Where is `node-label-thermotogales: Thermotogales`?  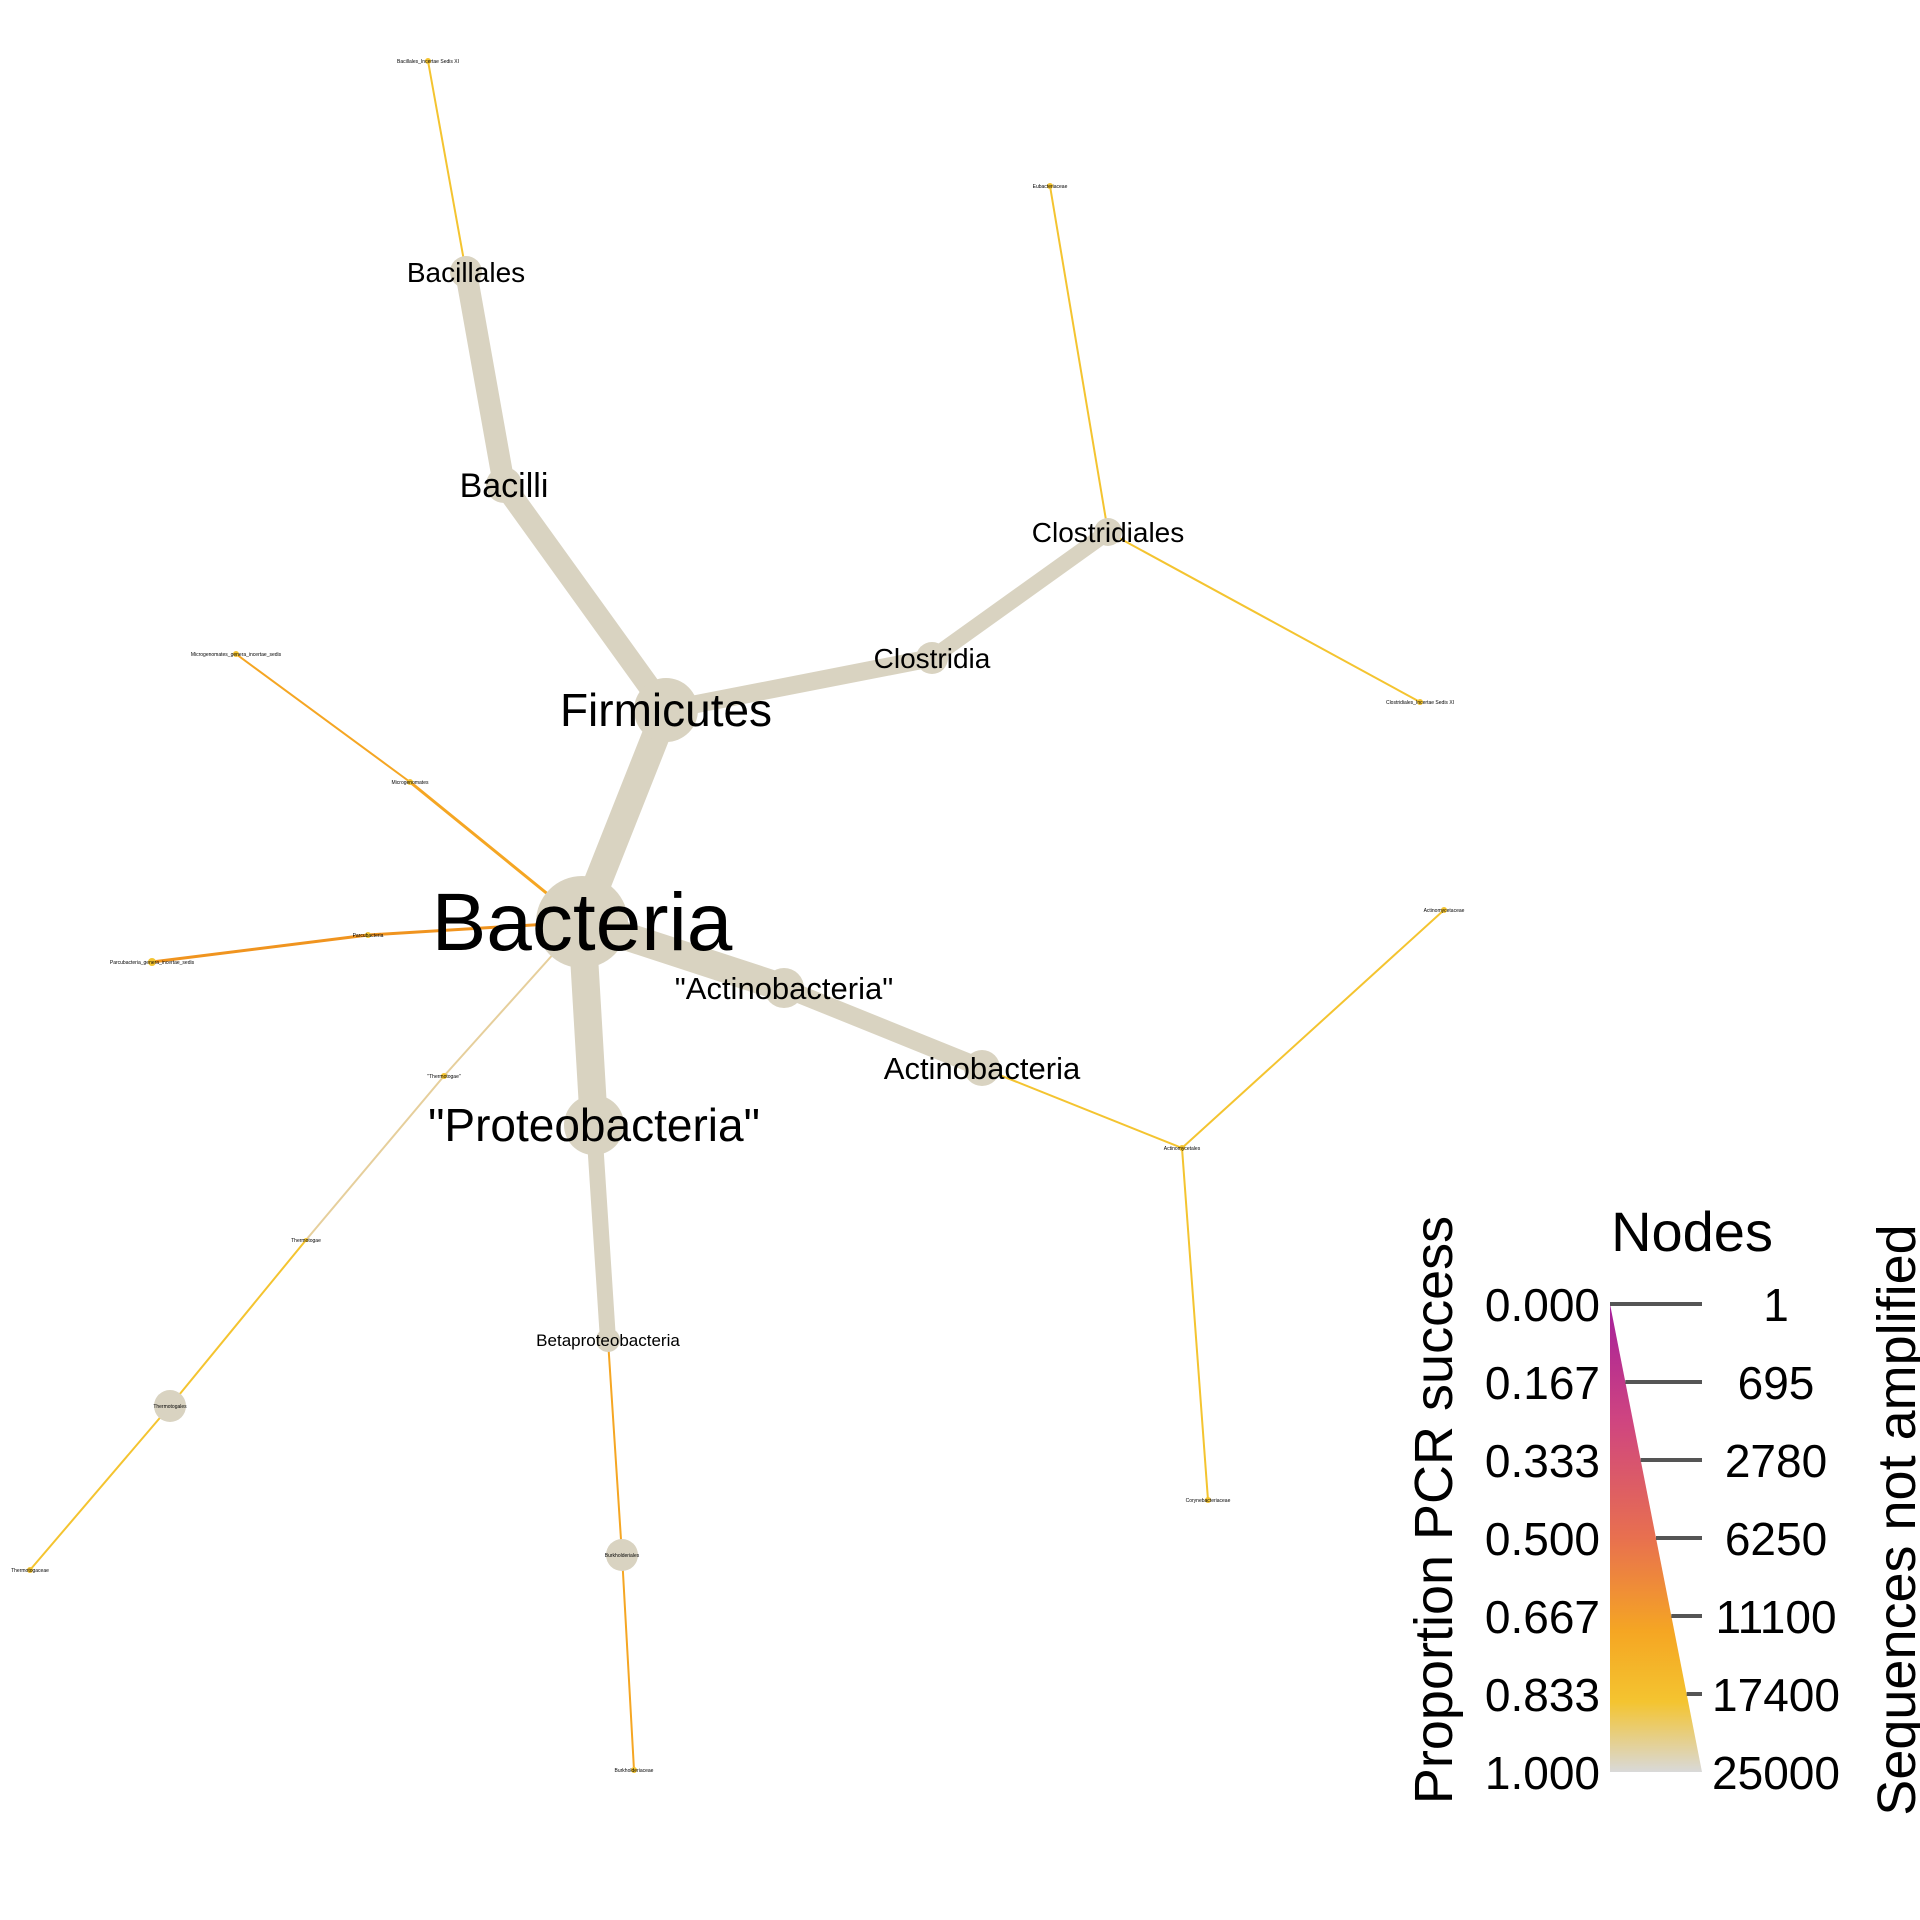
node-label-thermotogales: Thermotogales is located at coordinates (170, 1407).